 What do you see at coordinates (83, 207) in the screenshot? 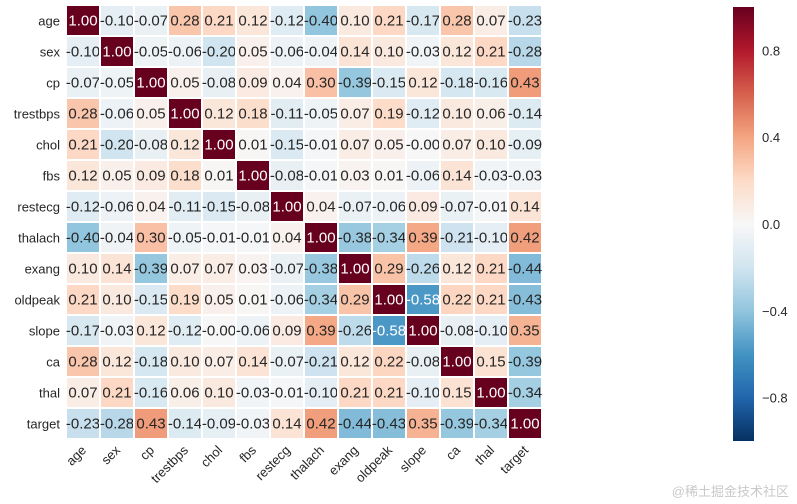
I see `cell-value-label: -0.12` at bounding box center [83, 207].